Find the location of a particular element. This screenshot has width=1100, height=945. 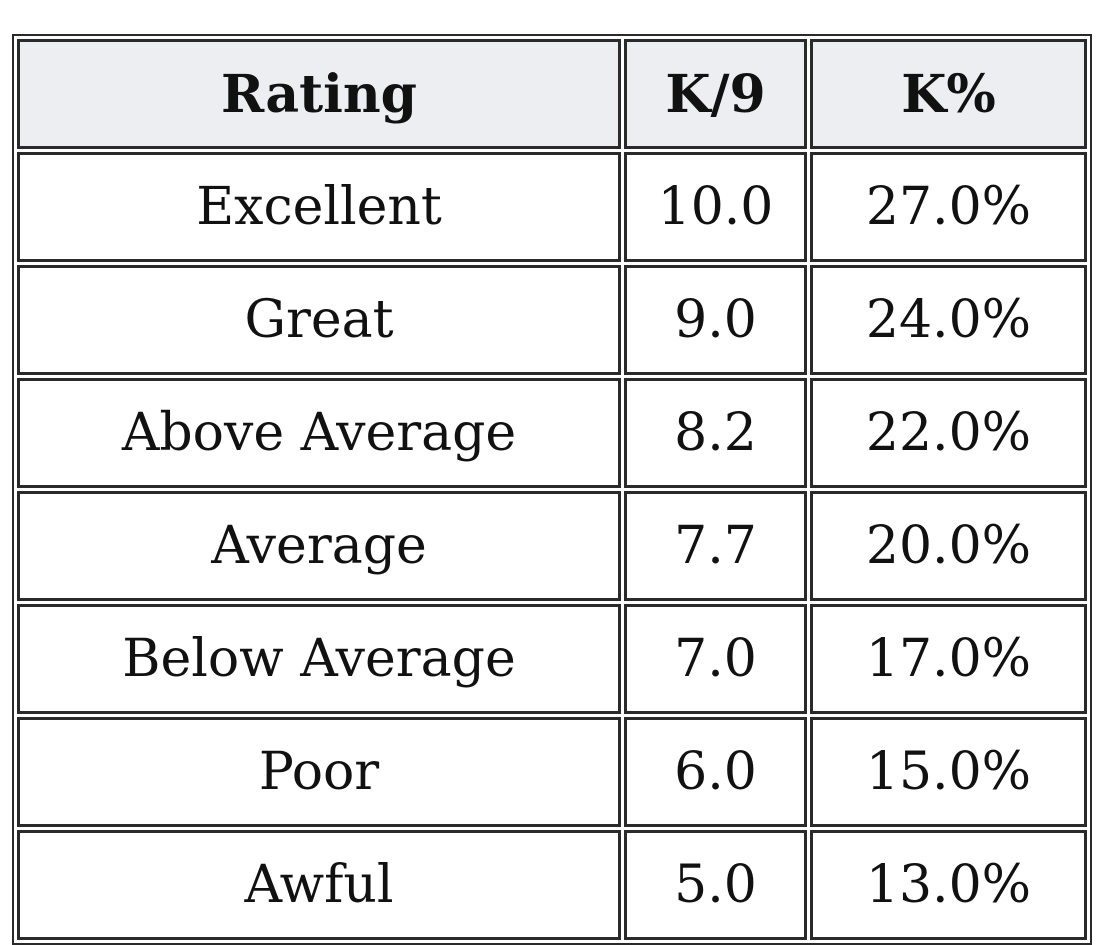

table-cell: Poor is located at coordinates (319, 772).